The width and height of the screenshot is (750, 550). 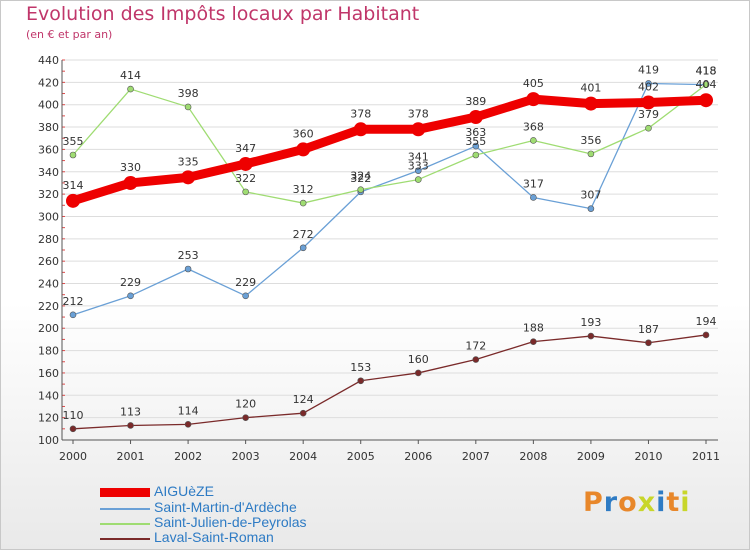 I want to click on y-tick-label: 180, so click(x=48, y=351).